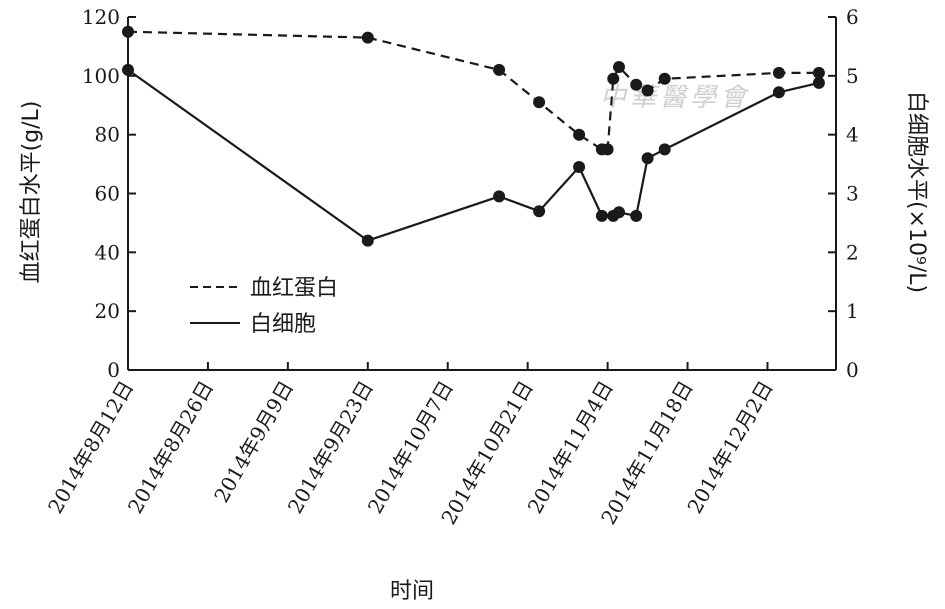 This screenshot has height=609, width=945. I want to click on x-tick-label: 2014年12月2日, so click(729, 447).